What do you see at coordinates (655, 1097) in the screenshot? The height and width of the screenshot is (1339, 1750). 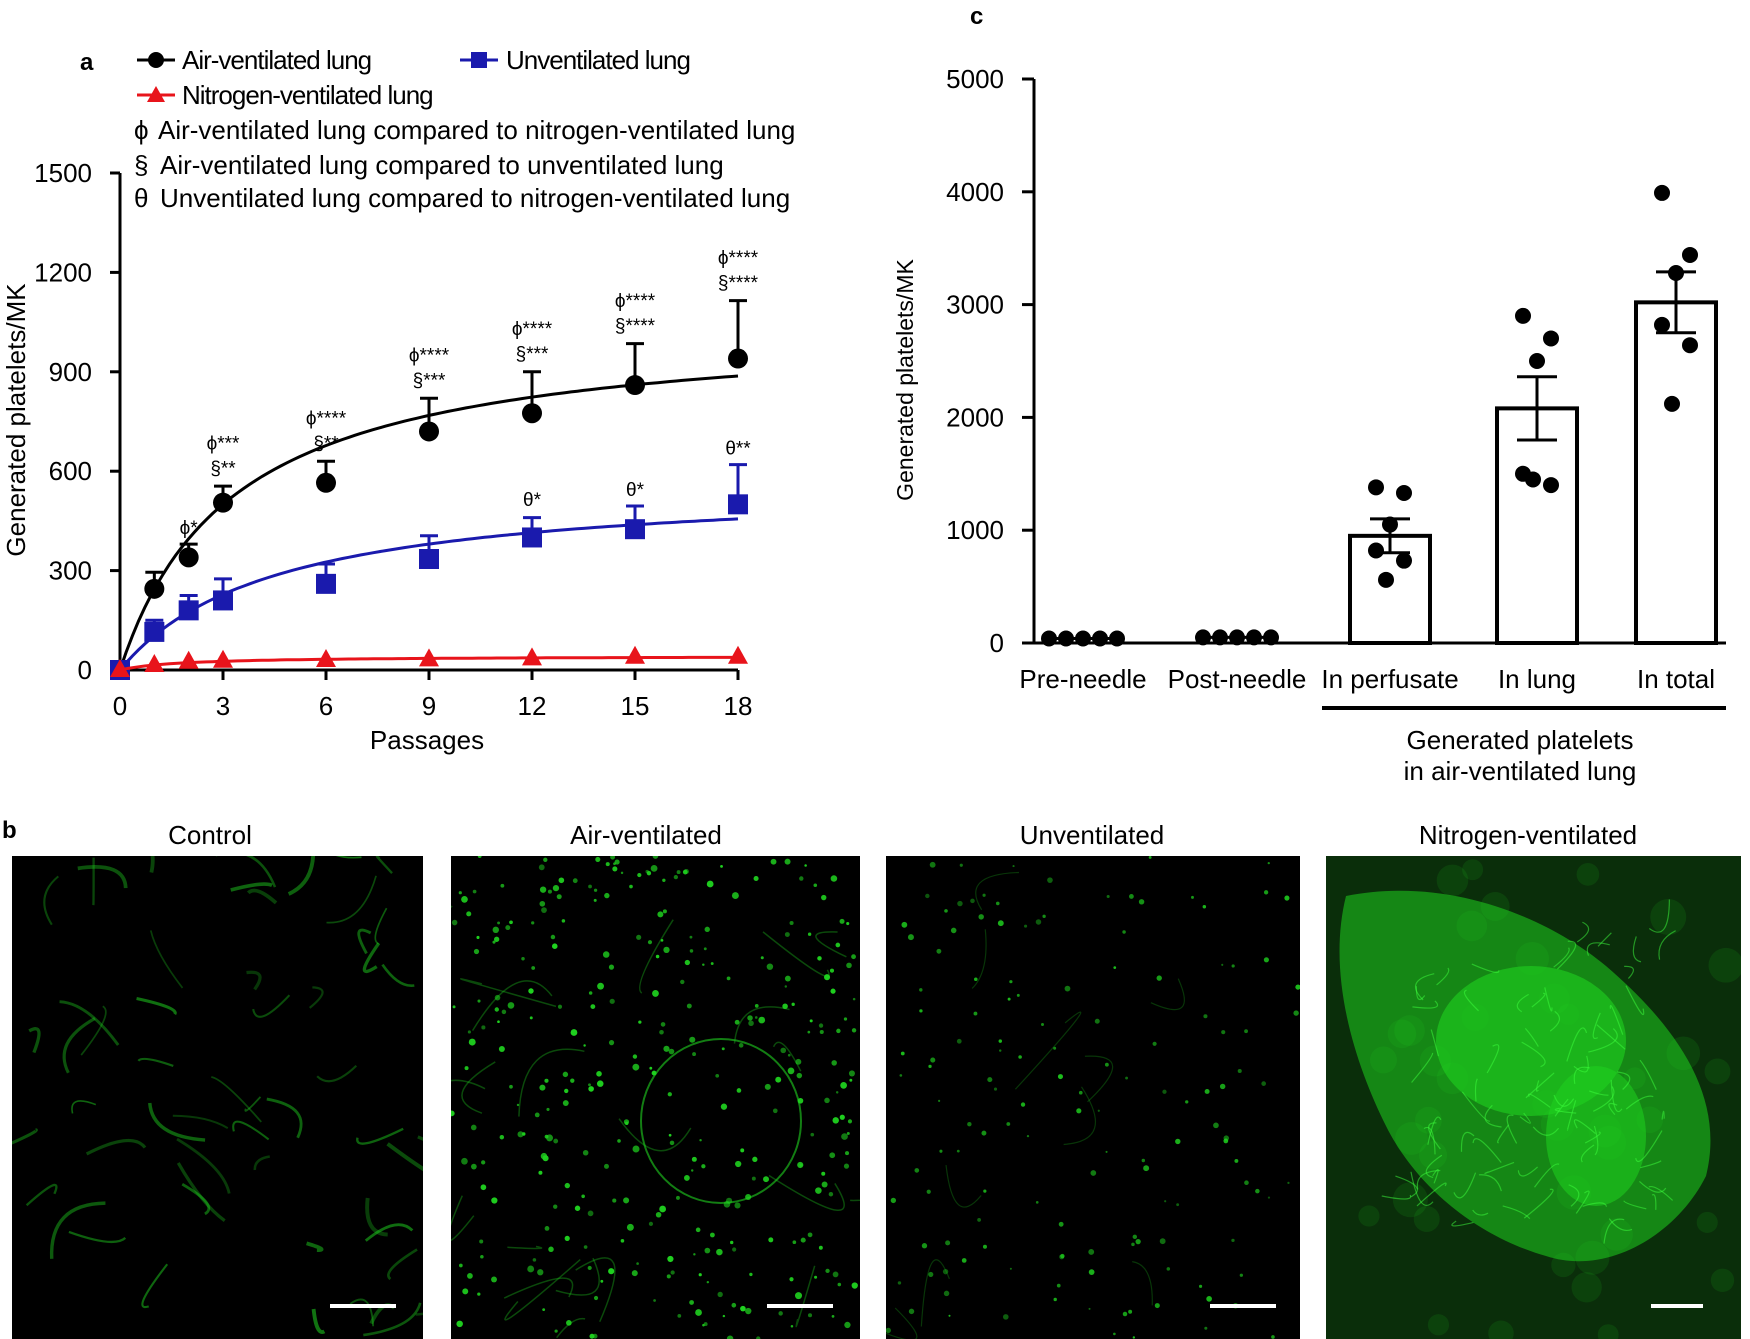 I see `micro-image-air` at bounding box center [655, 1097].